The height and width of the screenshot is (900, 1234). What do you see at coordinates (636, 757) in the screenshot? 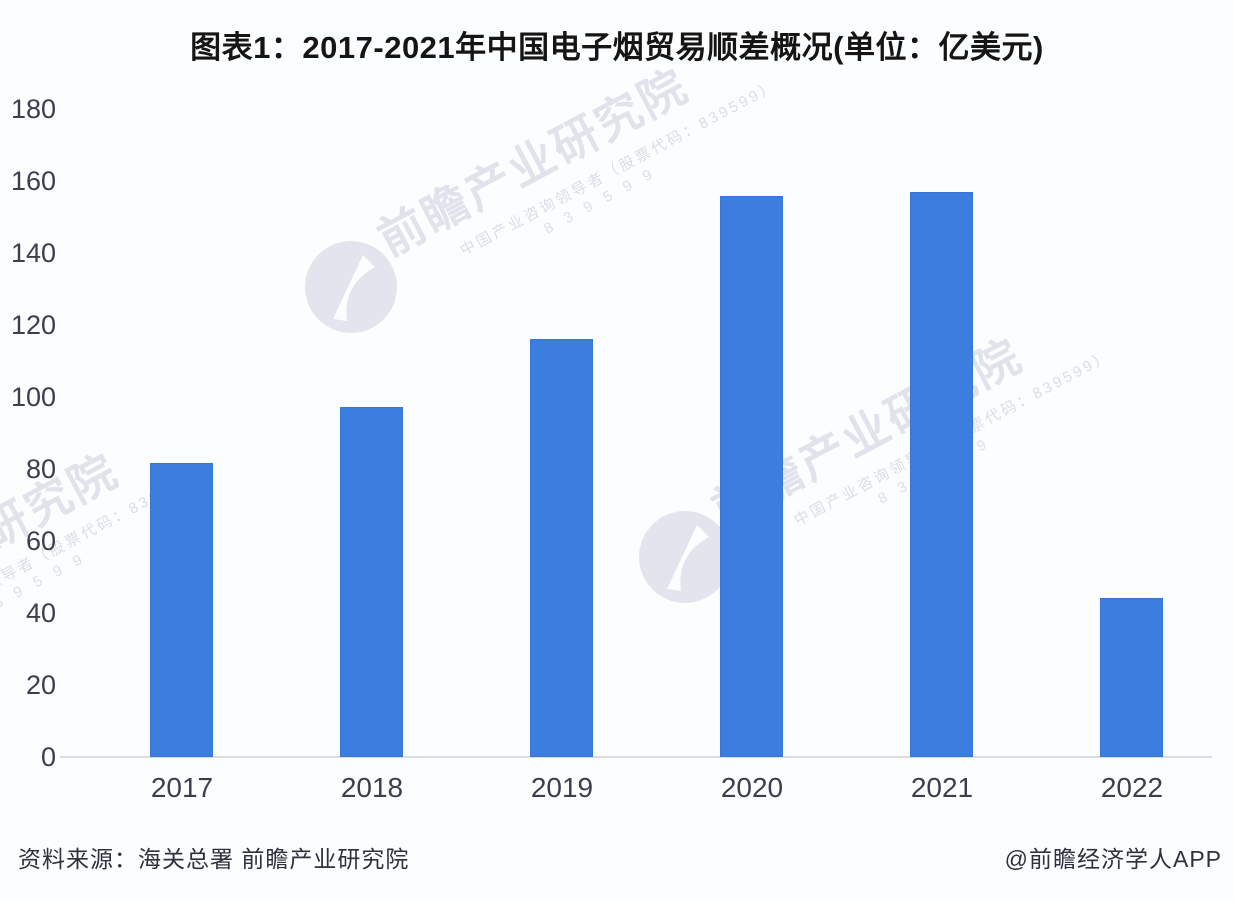
I see `x-axis-line` at bounding box center [636, 757].